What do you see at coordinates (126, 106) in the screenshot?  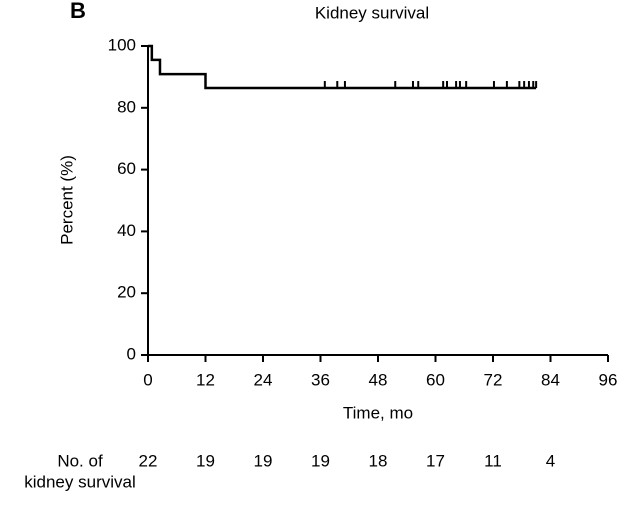 I see `y-tick-label: 80` at bounding box center [126, 106].